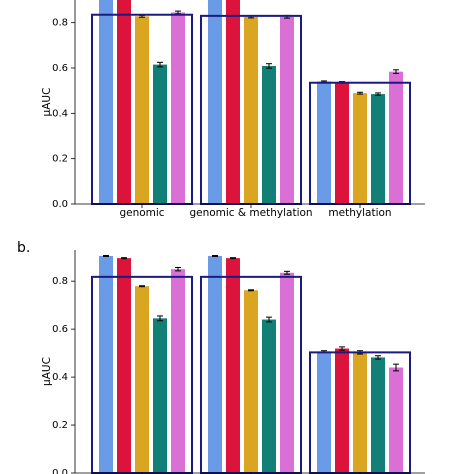 Image resolution: width=474 pixels, height=474 pixels. What do you see at coordinates (359, 213) in the screenshot?
I see `x-tick-label: methylation` at bounding box center [359, 213].